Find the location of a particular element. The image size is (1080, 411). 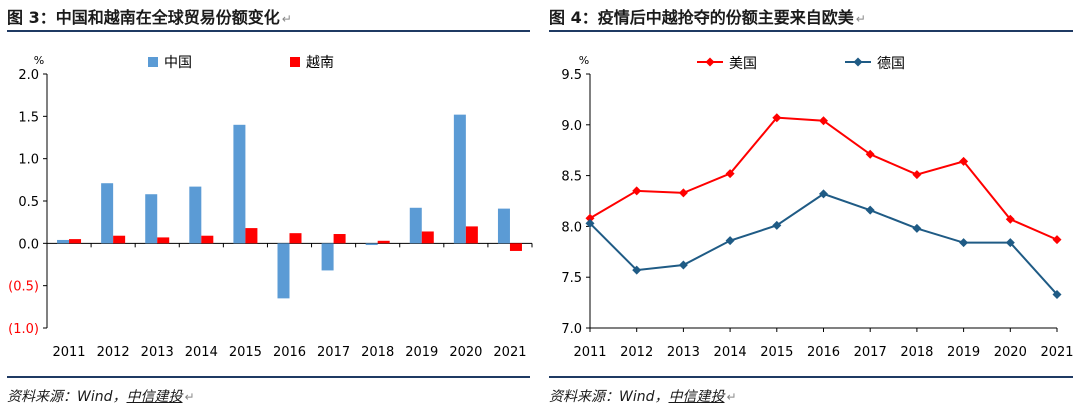

point-美国-2020 is located at coordinates (1010, 219).